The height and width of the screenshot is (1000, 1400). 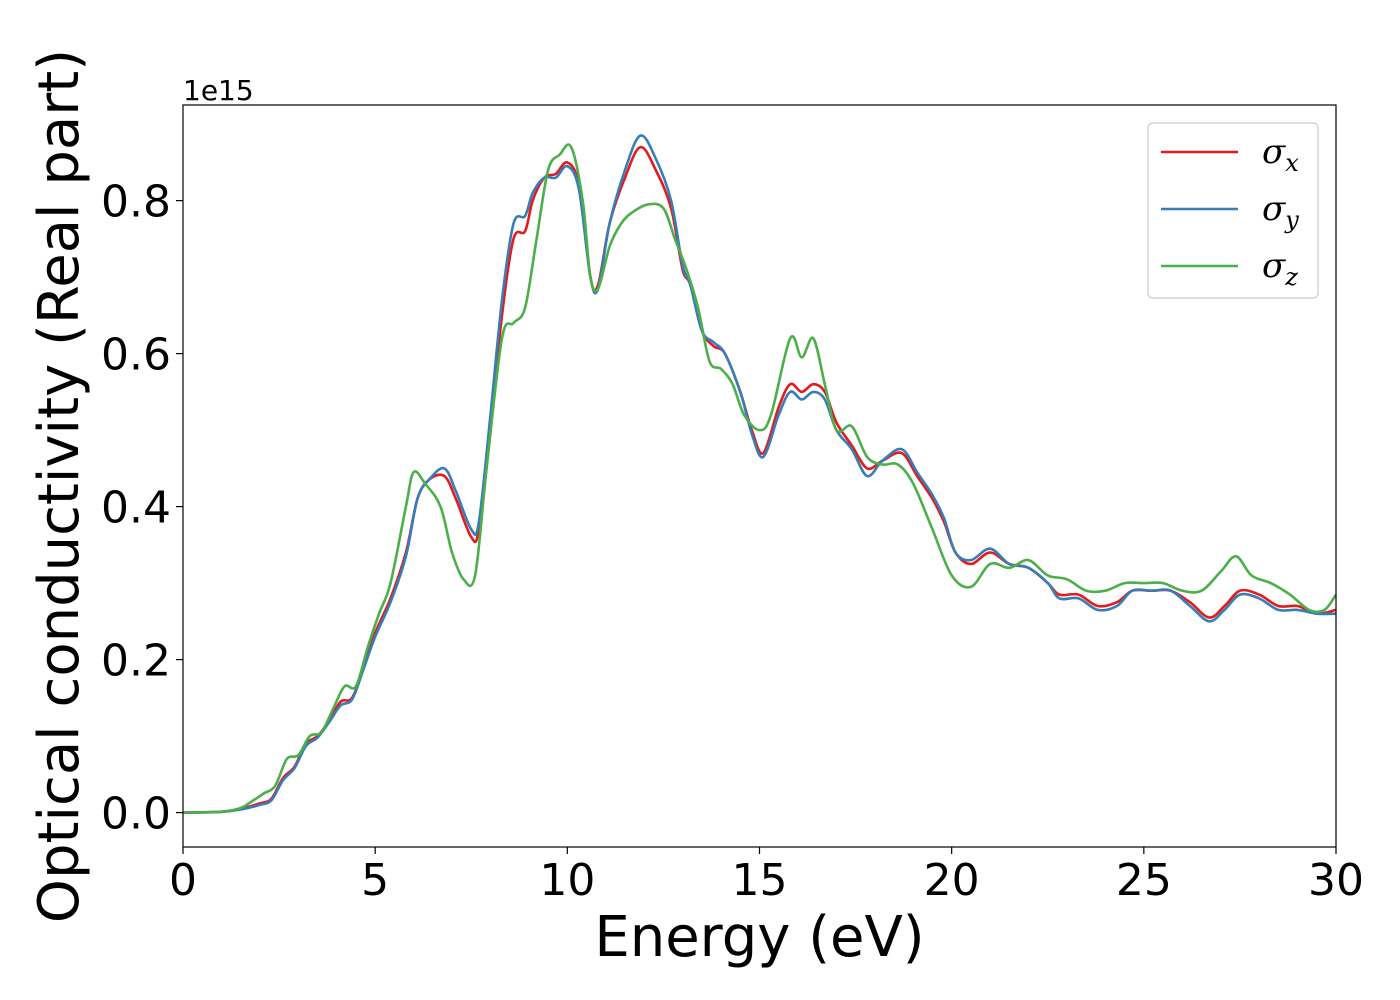 What do you see at coordinates (136, 814) in the screenshot?
I see `y-tick-label: 0.0` at bounding box center [136, 814].